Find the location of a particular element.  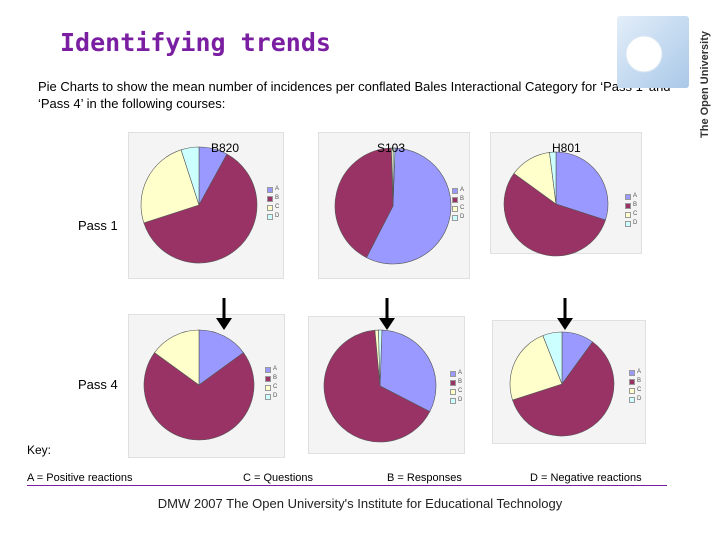

pie-slice-h801-pass1-d is located at coordinates (553, 178).